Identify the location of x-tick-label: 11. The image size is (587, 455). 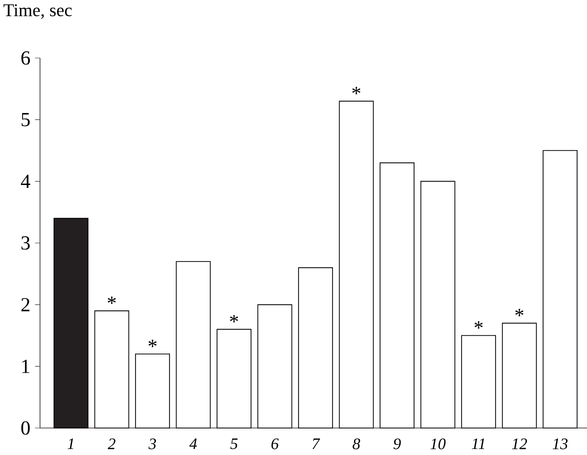
(478, 444).